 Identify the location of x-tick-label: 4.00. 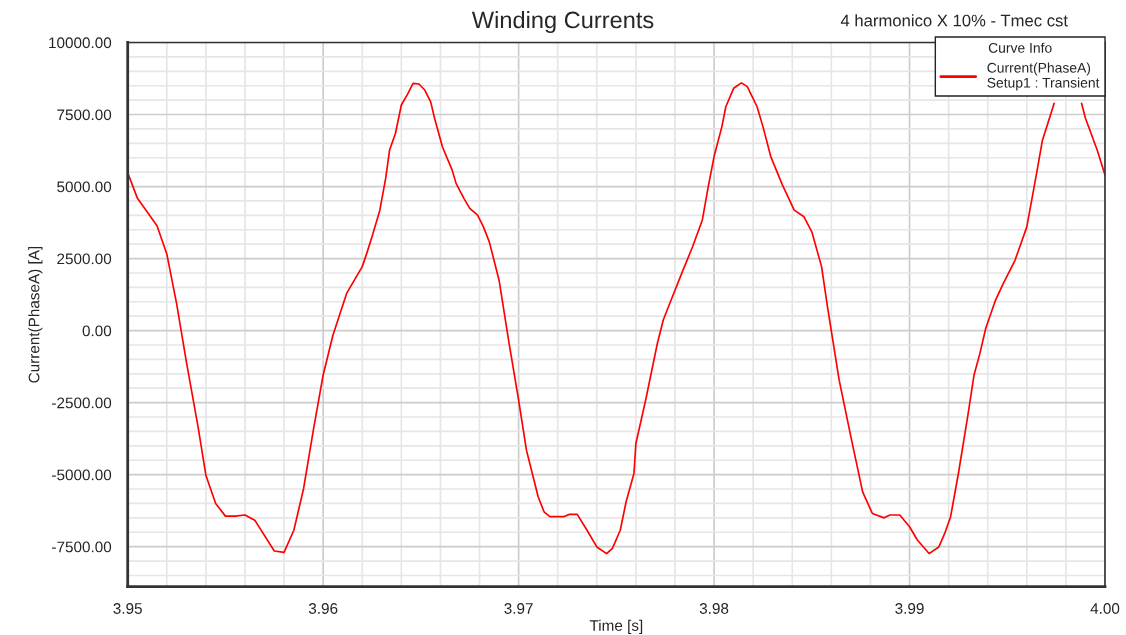
(1105, 608).